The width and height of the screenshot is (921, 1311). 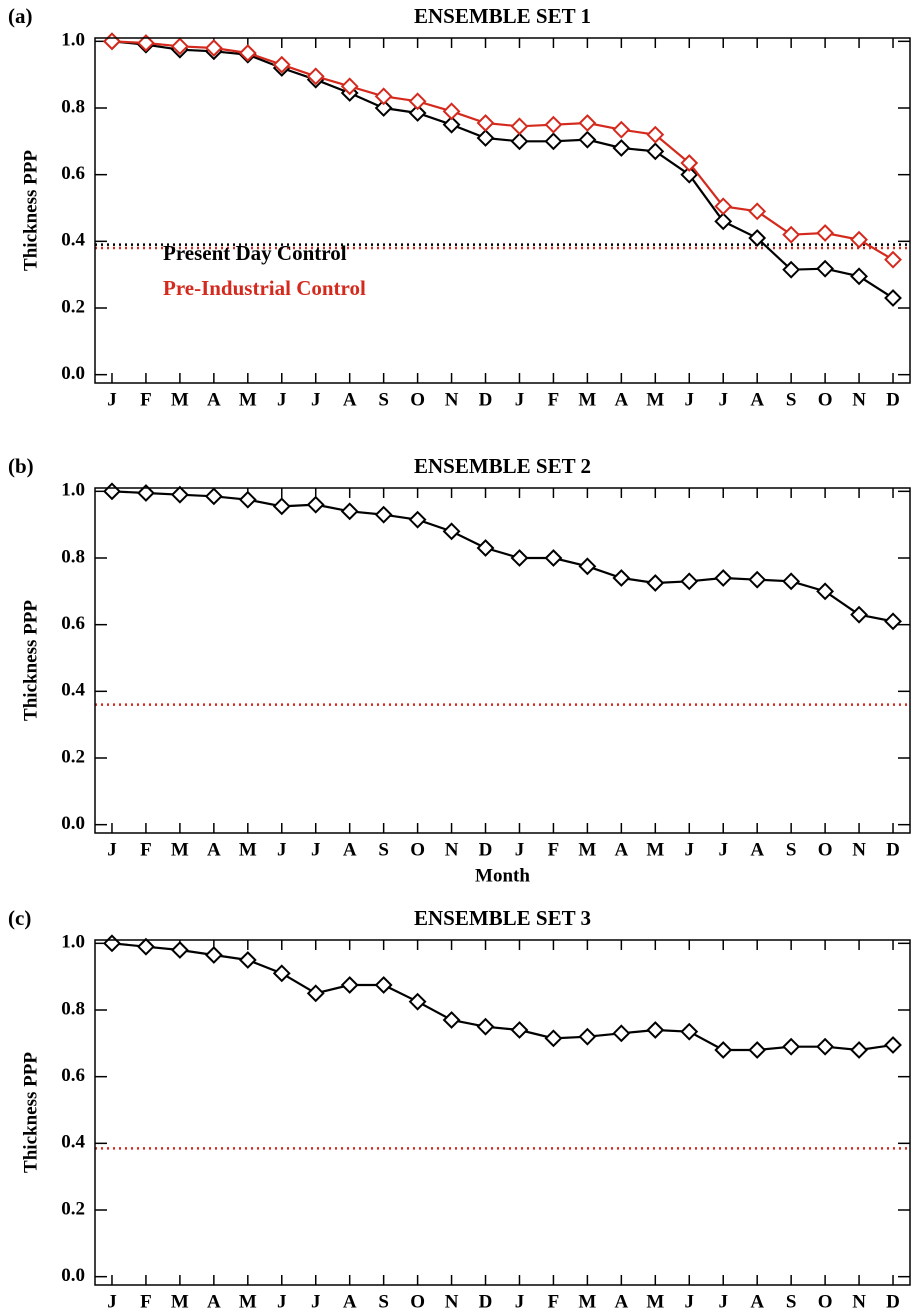 What do you see at coordinates (21, 466) in the screenshot?
I see `panel-label: (b)` at bounding box center [21, 466].